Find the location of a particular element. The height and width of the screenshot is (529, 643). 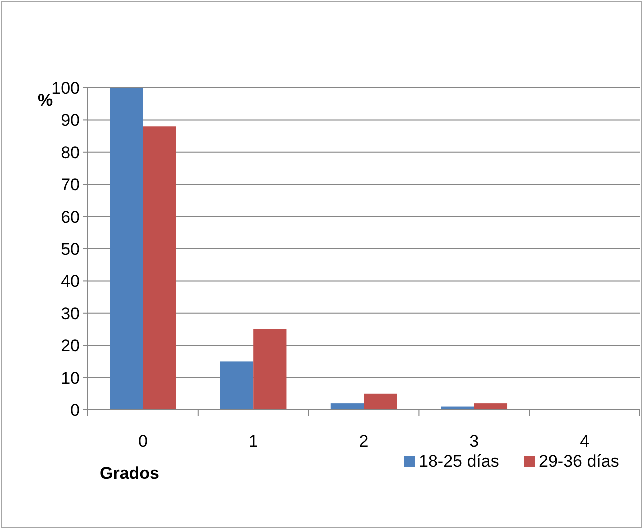

x-tick-label: 2 is located at coordinates (364, 441).